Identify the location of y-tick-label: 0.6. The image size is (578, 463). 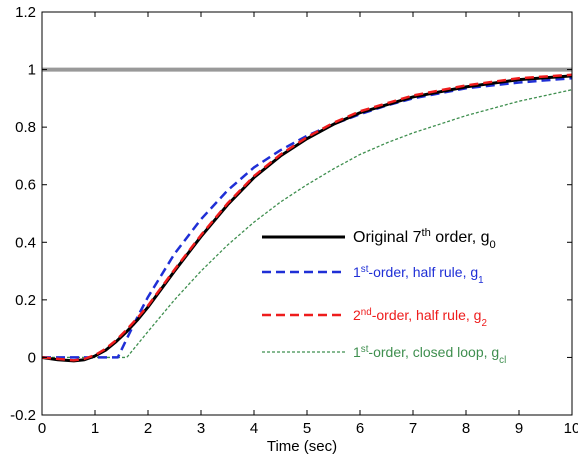
(25, 185).